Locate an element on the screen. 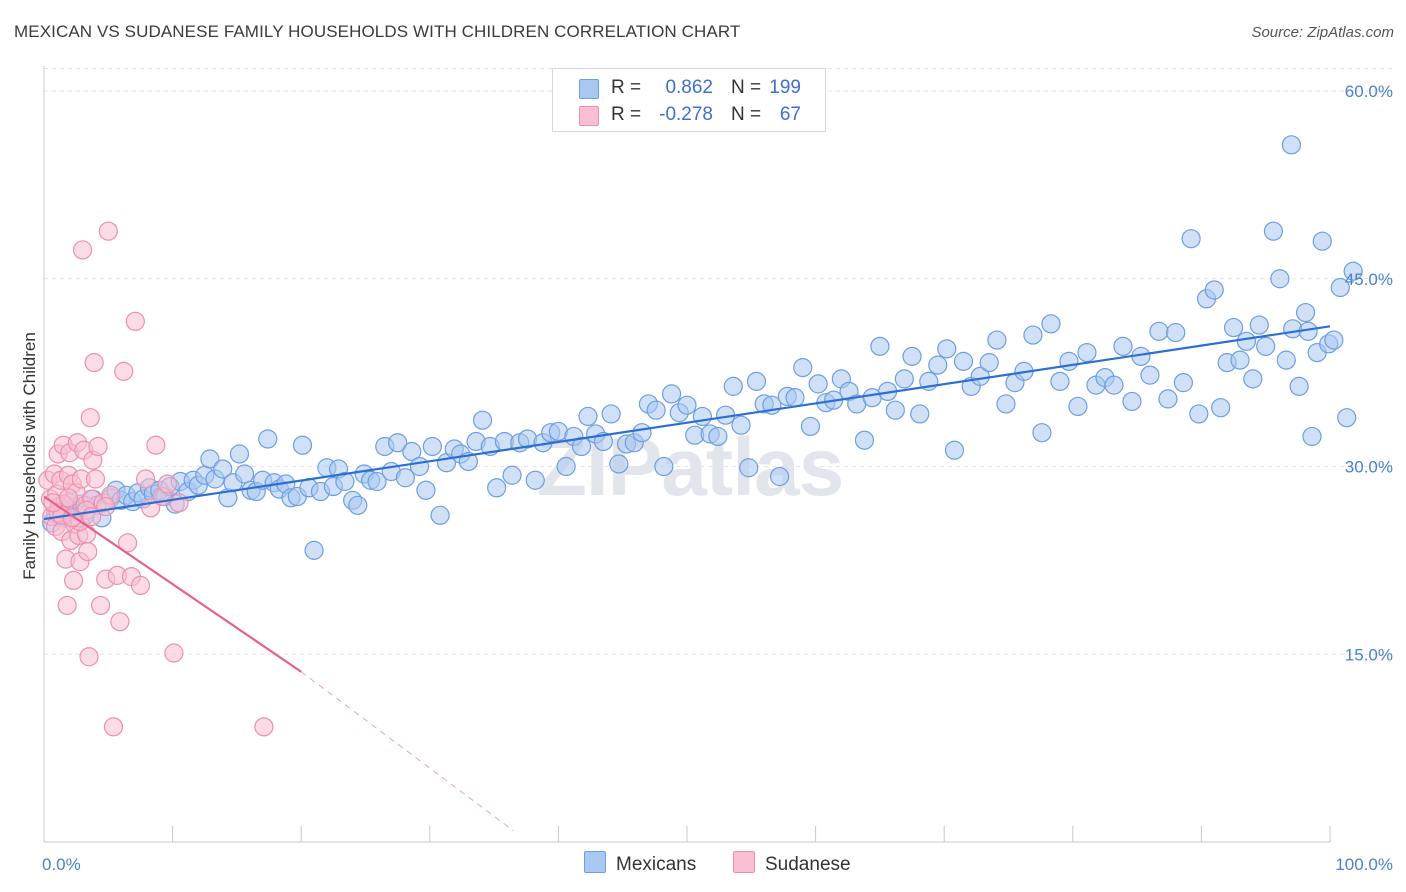  legend-label-sudanese: Sudanese is located at coordinates (808, 864).